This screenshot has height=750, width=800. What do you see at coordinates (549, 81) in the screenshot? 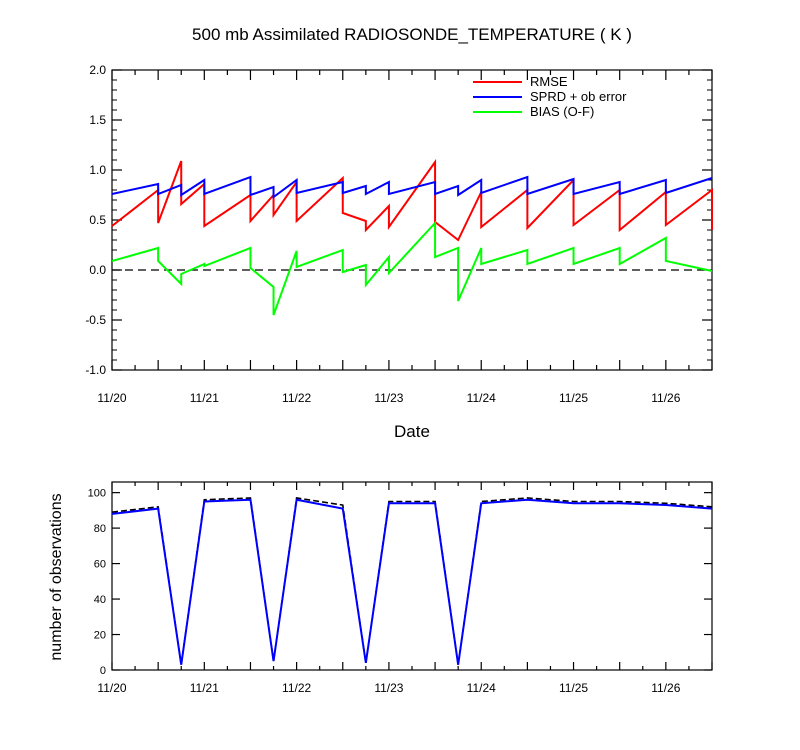
I see `legend-label: RMSE` at bounding box center [549, 81].